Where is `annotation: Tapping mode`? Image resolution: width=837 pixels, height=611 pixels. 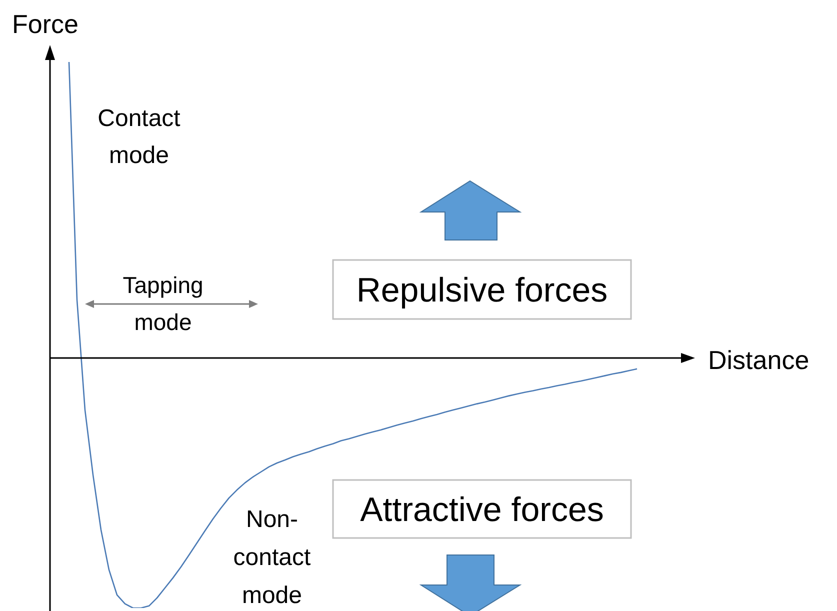
annotation: Tapping mode is located at coordinates (163, 303).